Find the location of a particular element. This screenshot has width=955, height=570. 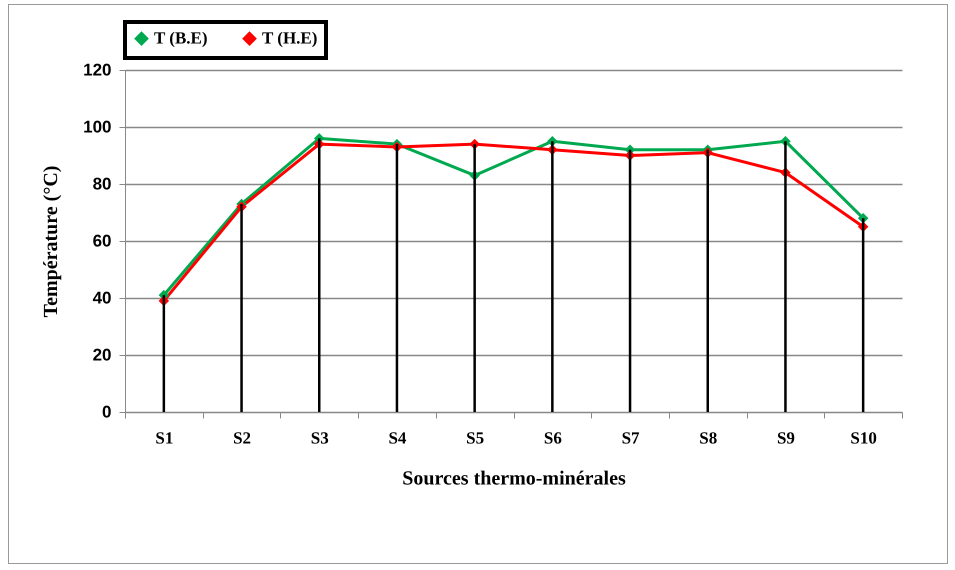

y-tick-label: 120 is located at coordinates (97, 70).